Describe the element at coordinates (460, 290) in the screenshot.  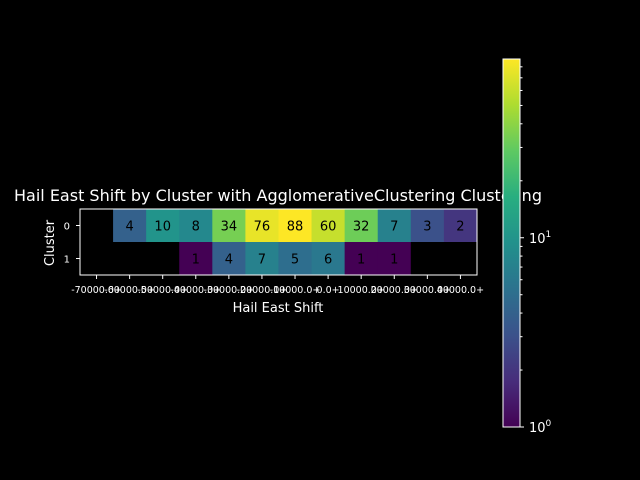
I see `x-tick-label: 40000.0+` at that location.